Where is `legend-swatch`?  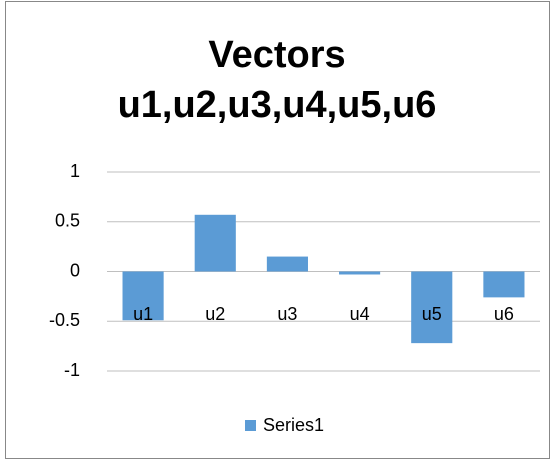
legend-swatch is located at coordinates (250, 425).